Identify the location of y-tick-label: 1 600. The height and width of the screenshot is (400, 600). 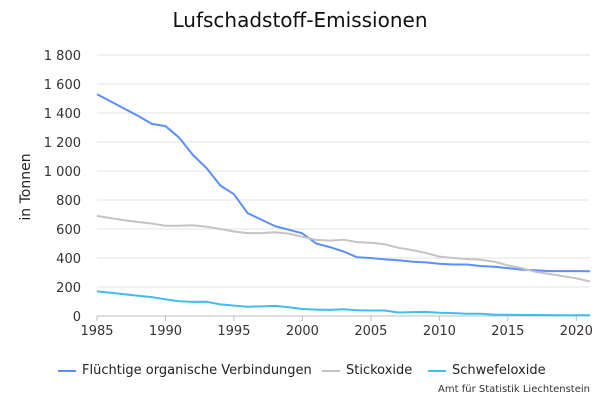
(62, 85).